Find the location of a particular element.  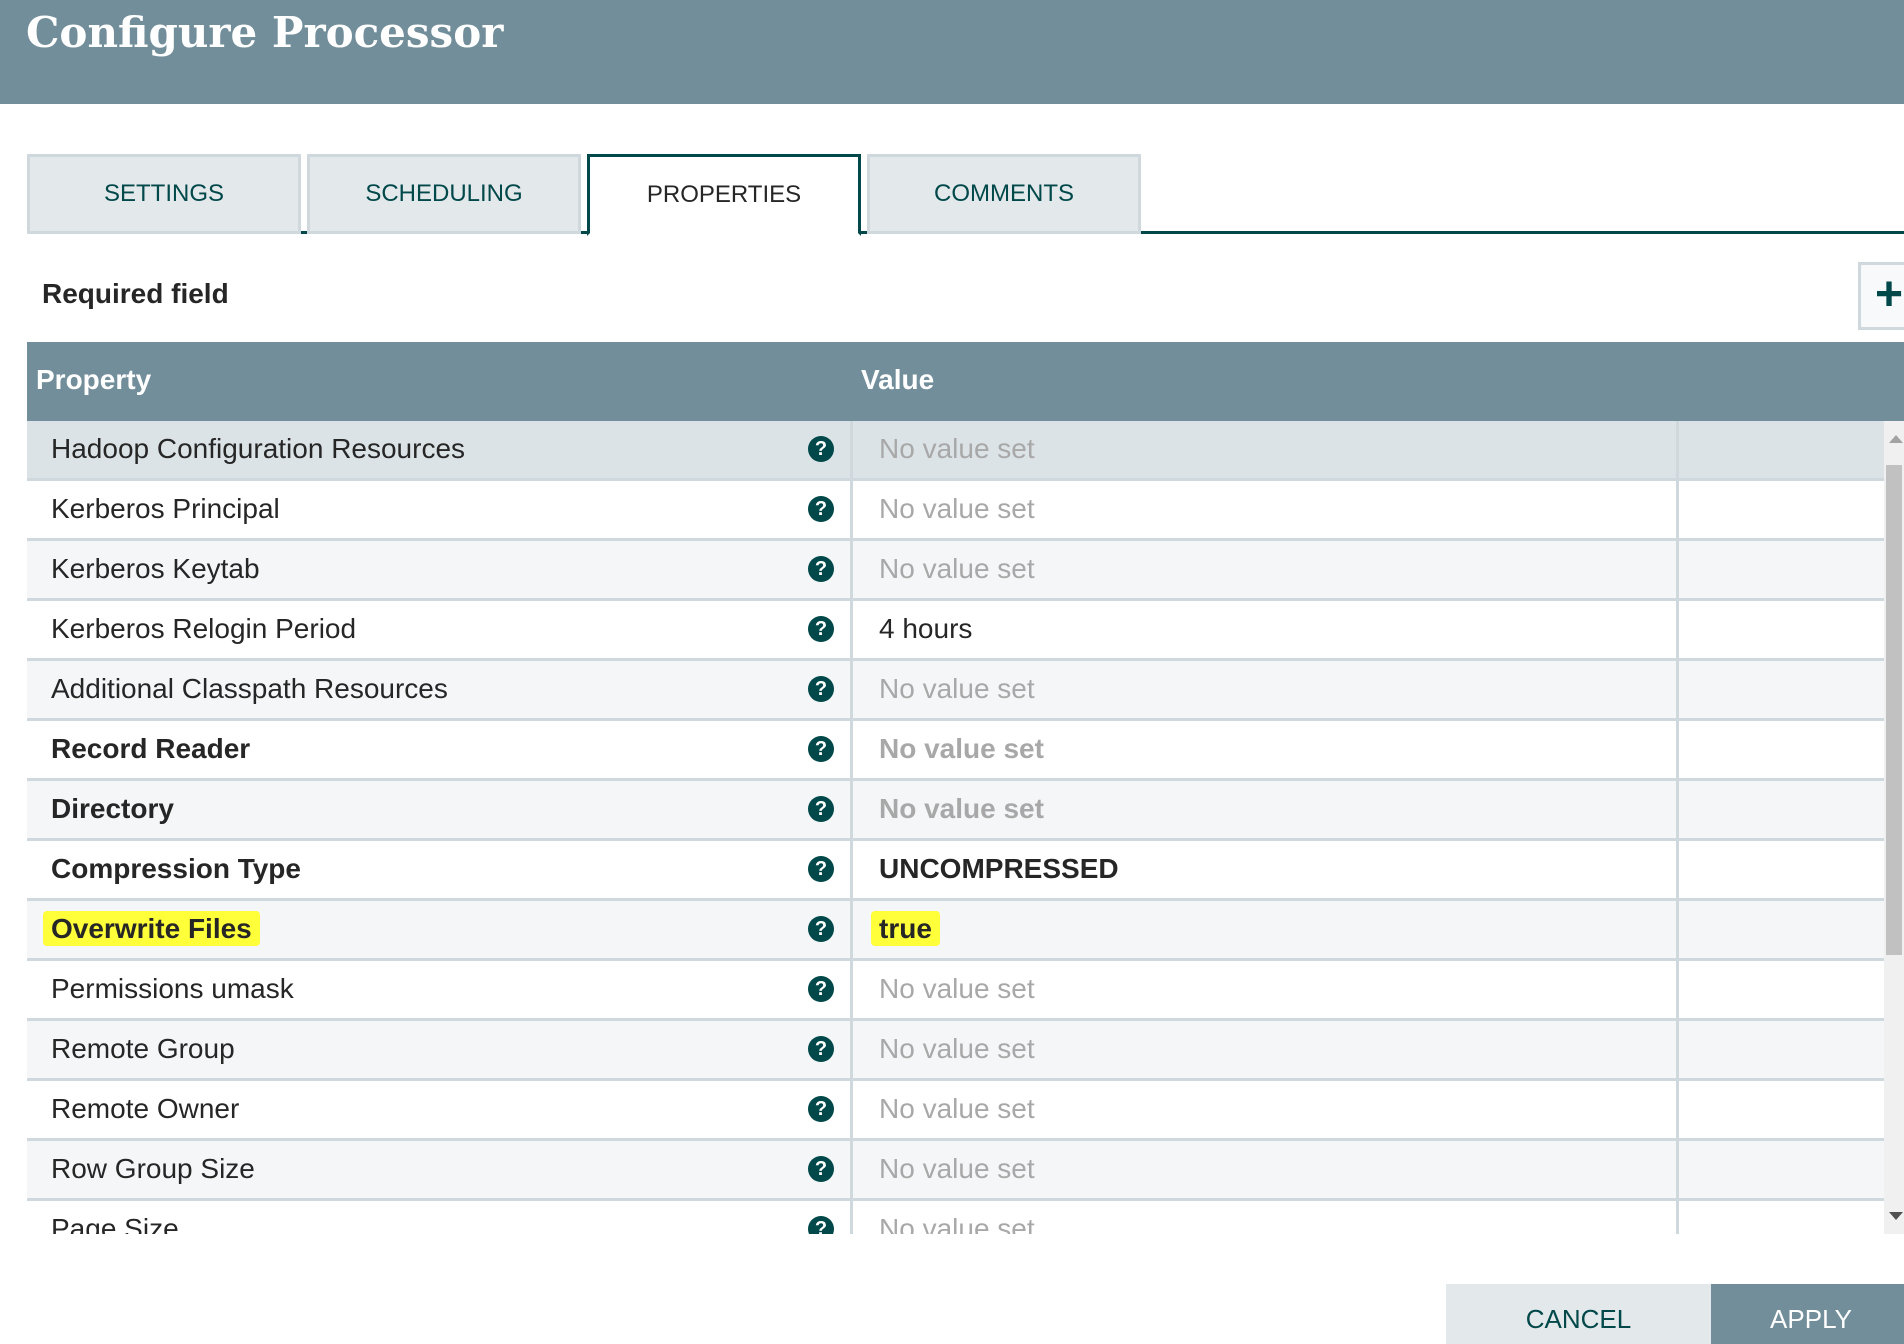

property-name-text: Kerberos Principal is located at coordinates (165, 508).